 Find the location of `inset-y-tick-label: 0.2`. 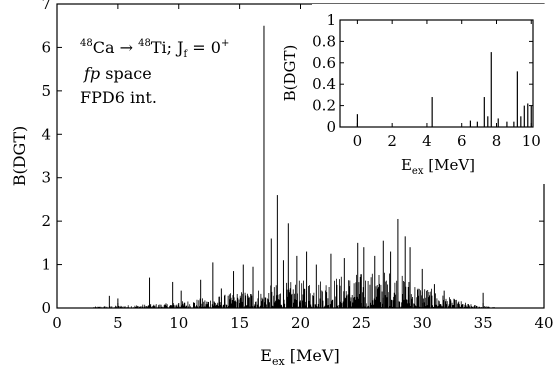

inset-y-tick-label: 0.2 is located at coordinates (324, 106).